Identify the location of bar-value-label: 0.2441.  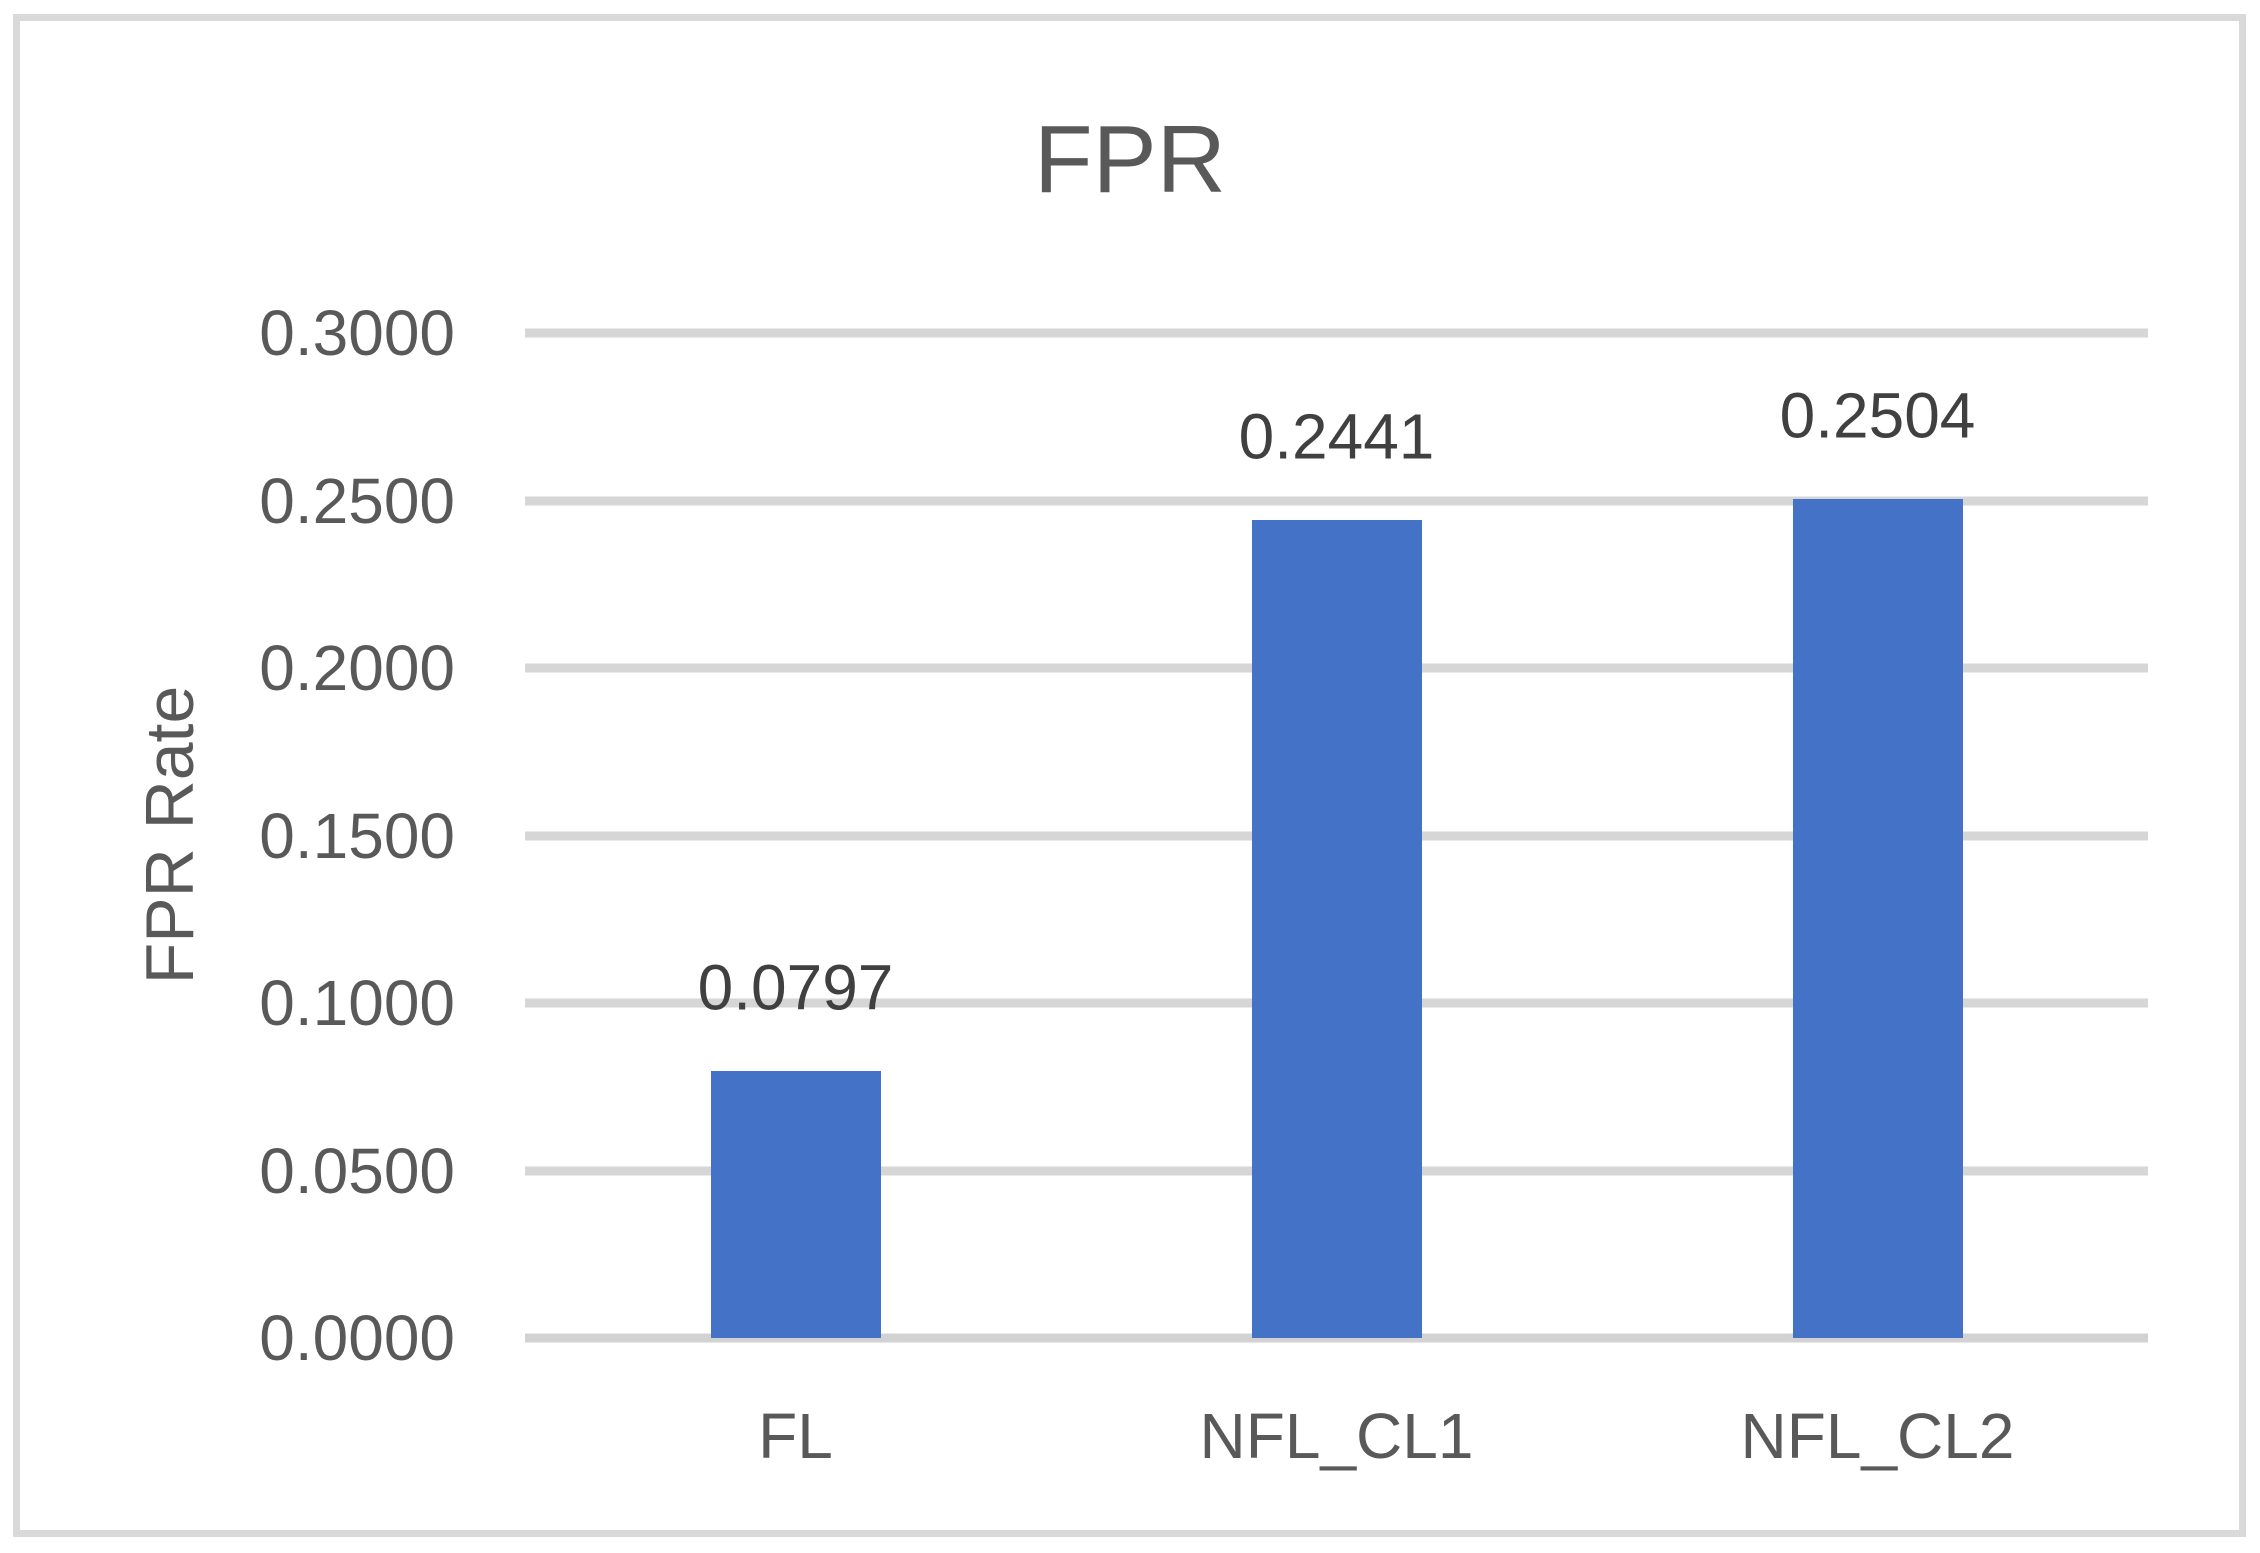
(1336, 436).